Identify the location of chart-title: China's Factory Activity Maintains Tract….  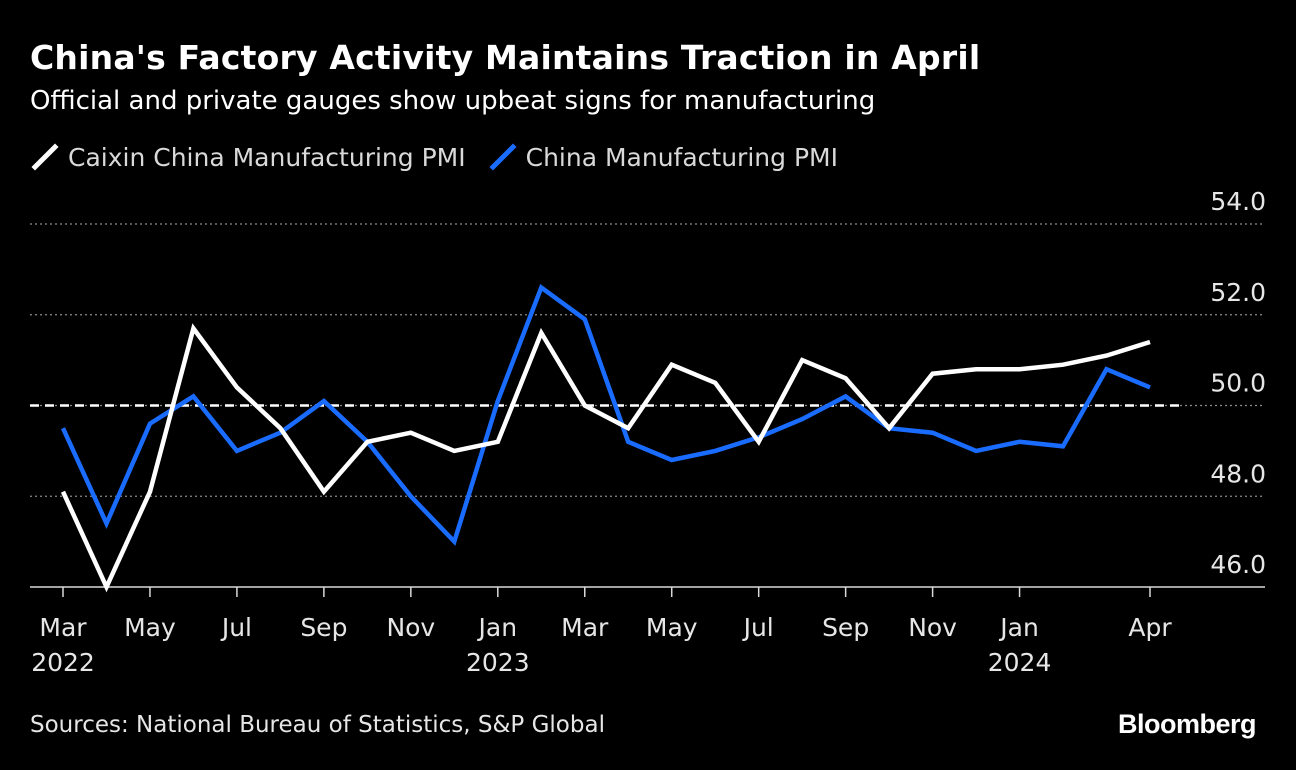
(505, 57).